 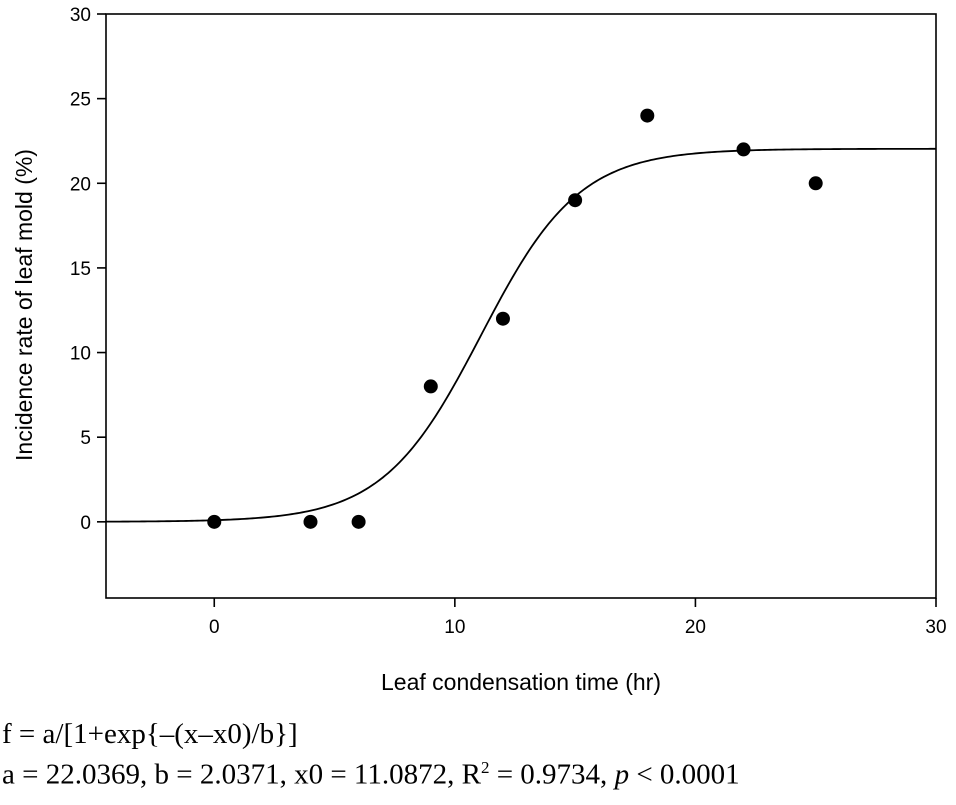 What do you see at coordinates (85, 438) in the screenshot?
I see `y-tick-label-5: 5` at bounding box center [85, 438].